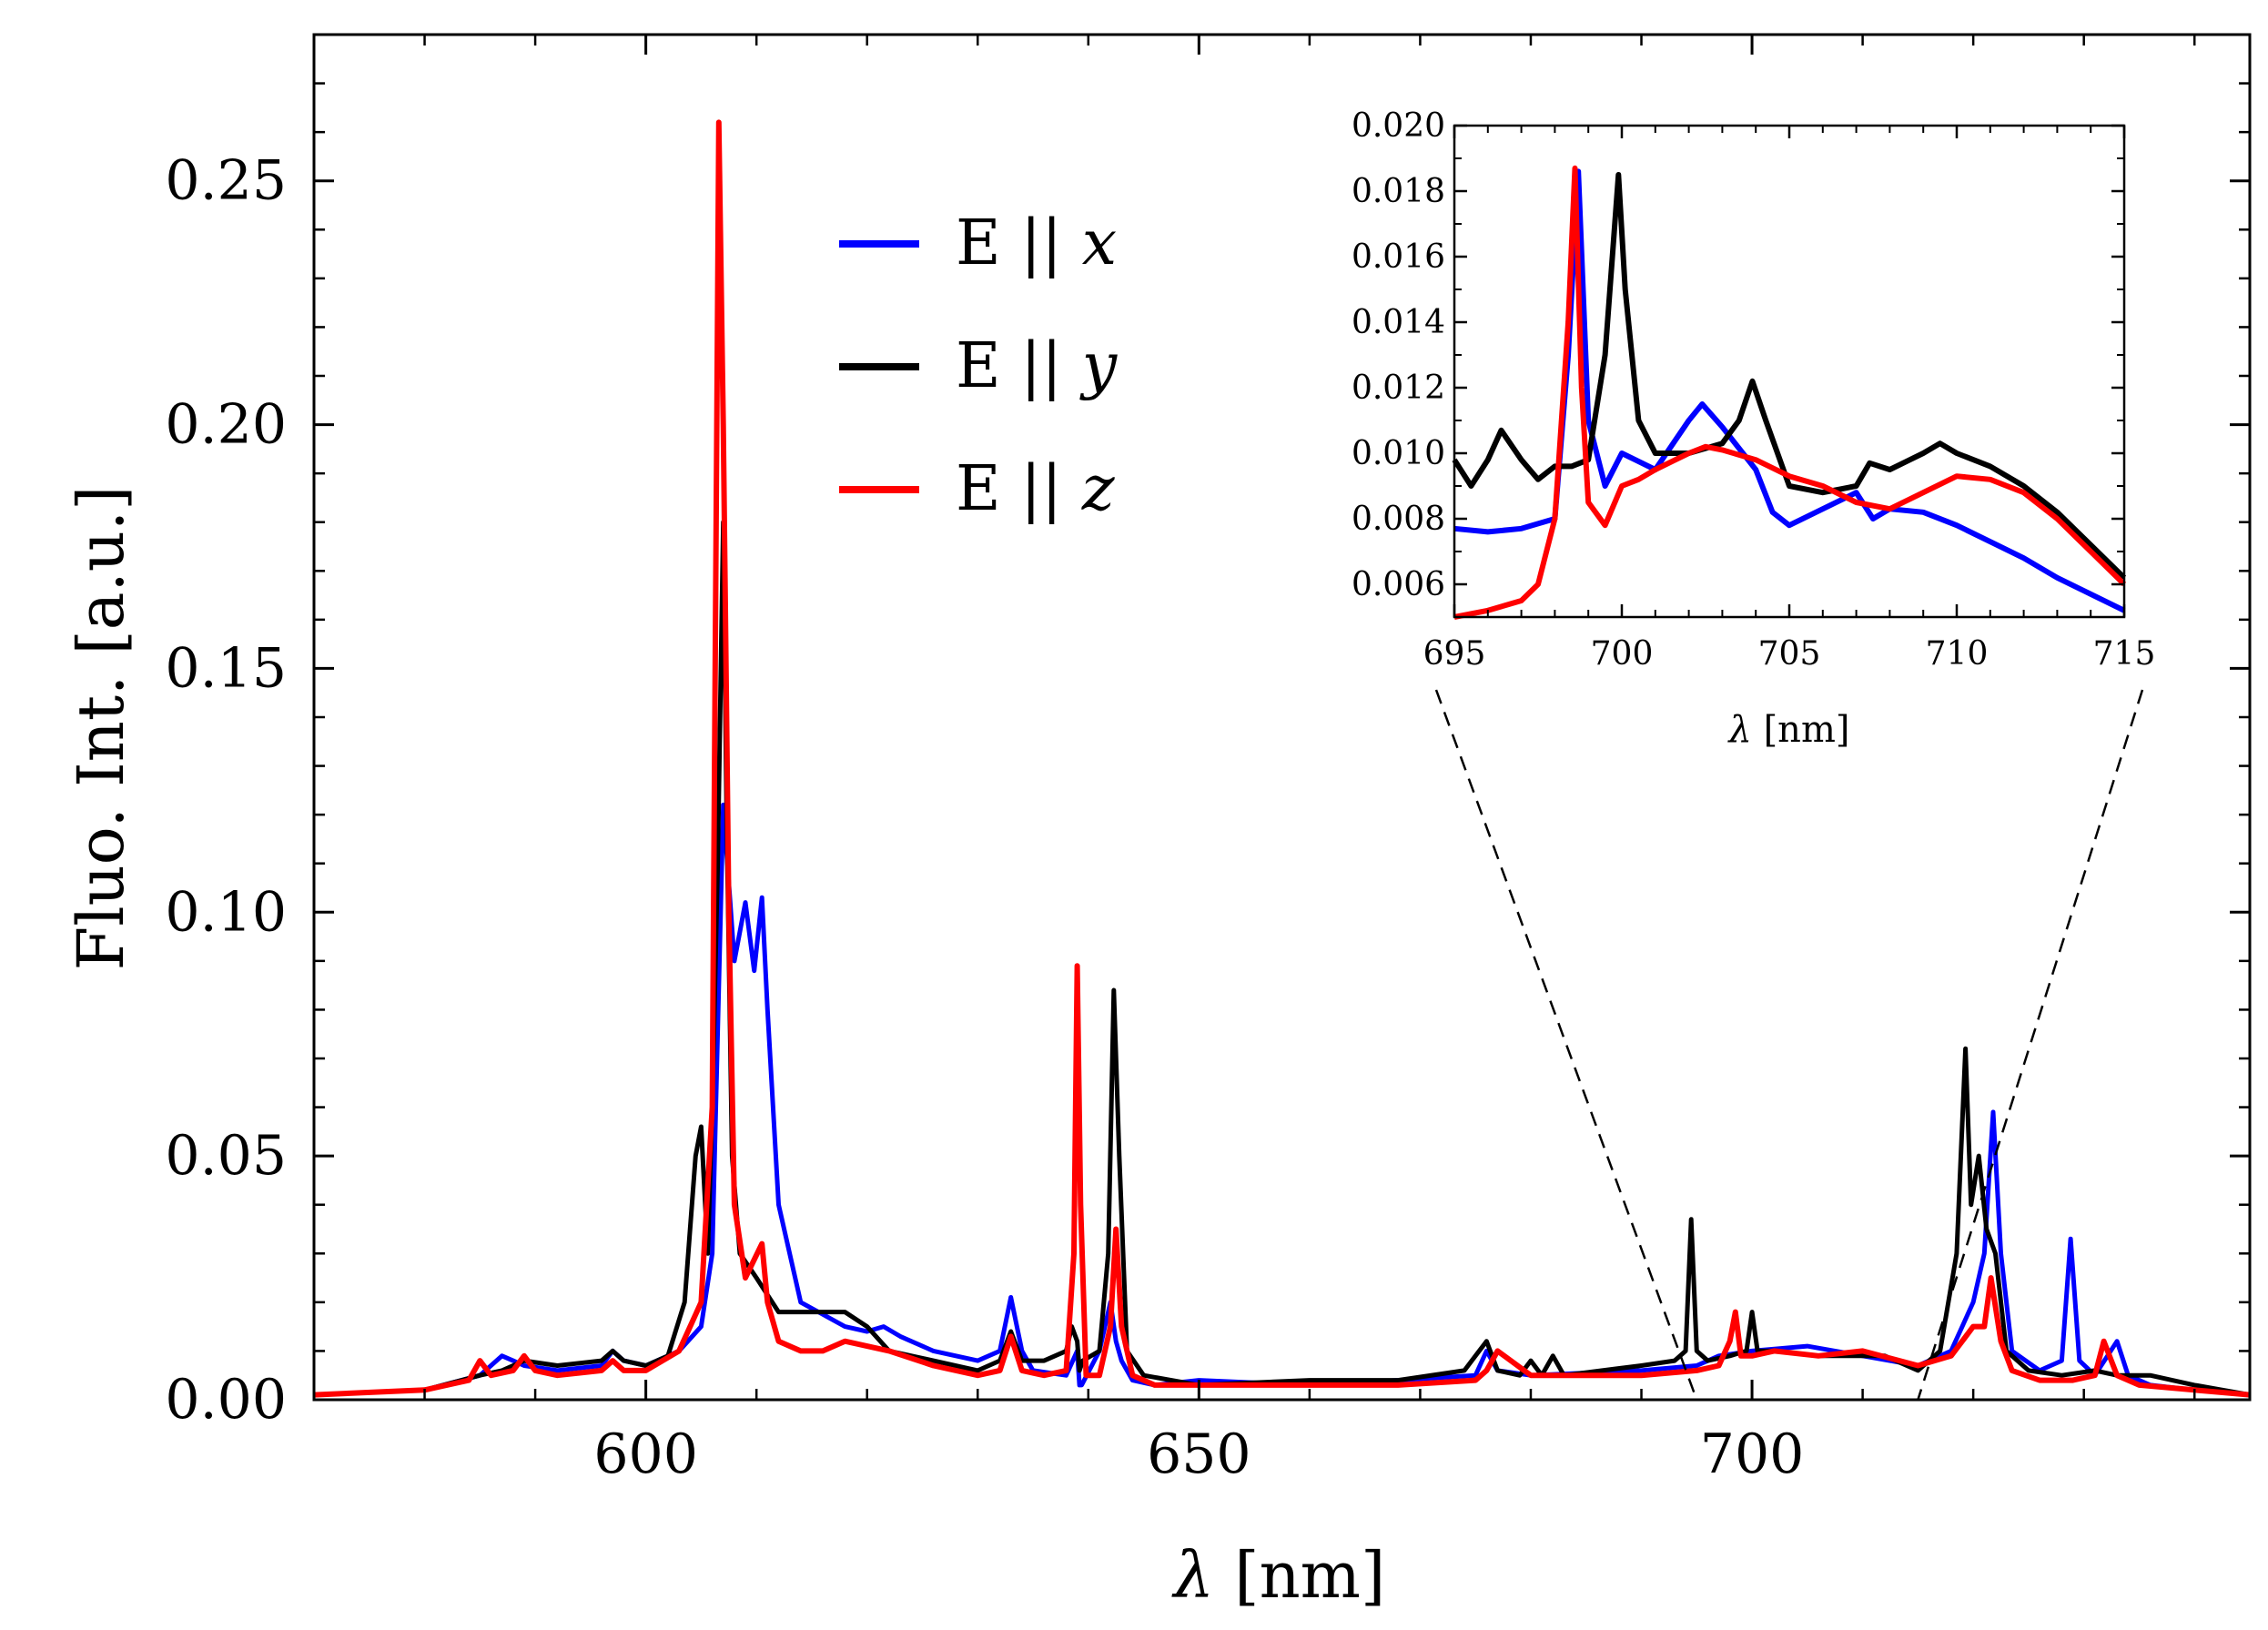 This screenshot has width=2268, height=1630. Describe the element at coordinates (1398, 191) in the screenshot. I see `inset-y-tick-label: 0.018` at that location.